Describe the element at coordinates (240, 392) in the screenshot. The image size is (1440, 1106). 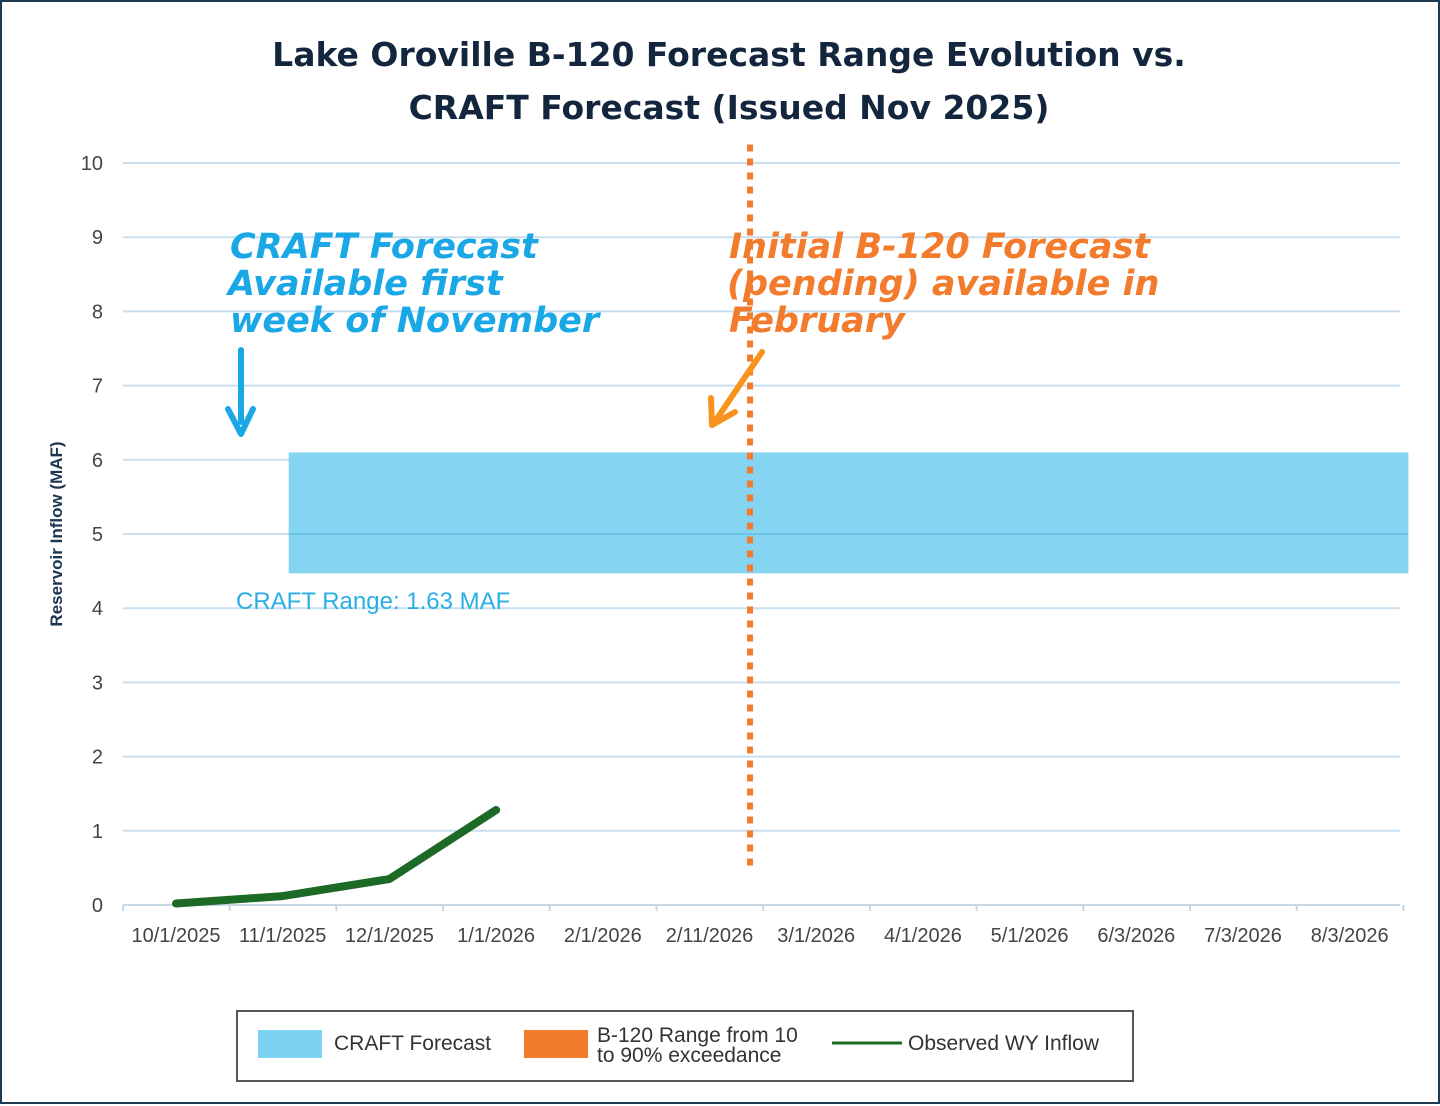
I see `arrow-down-icon` at that location.